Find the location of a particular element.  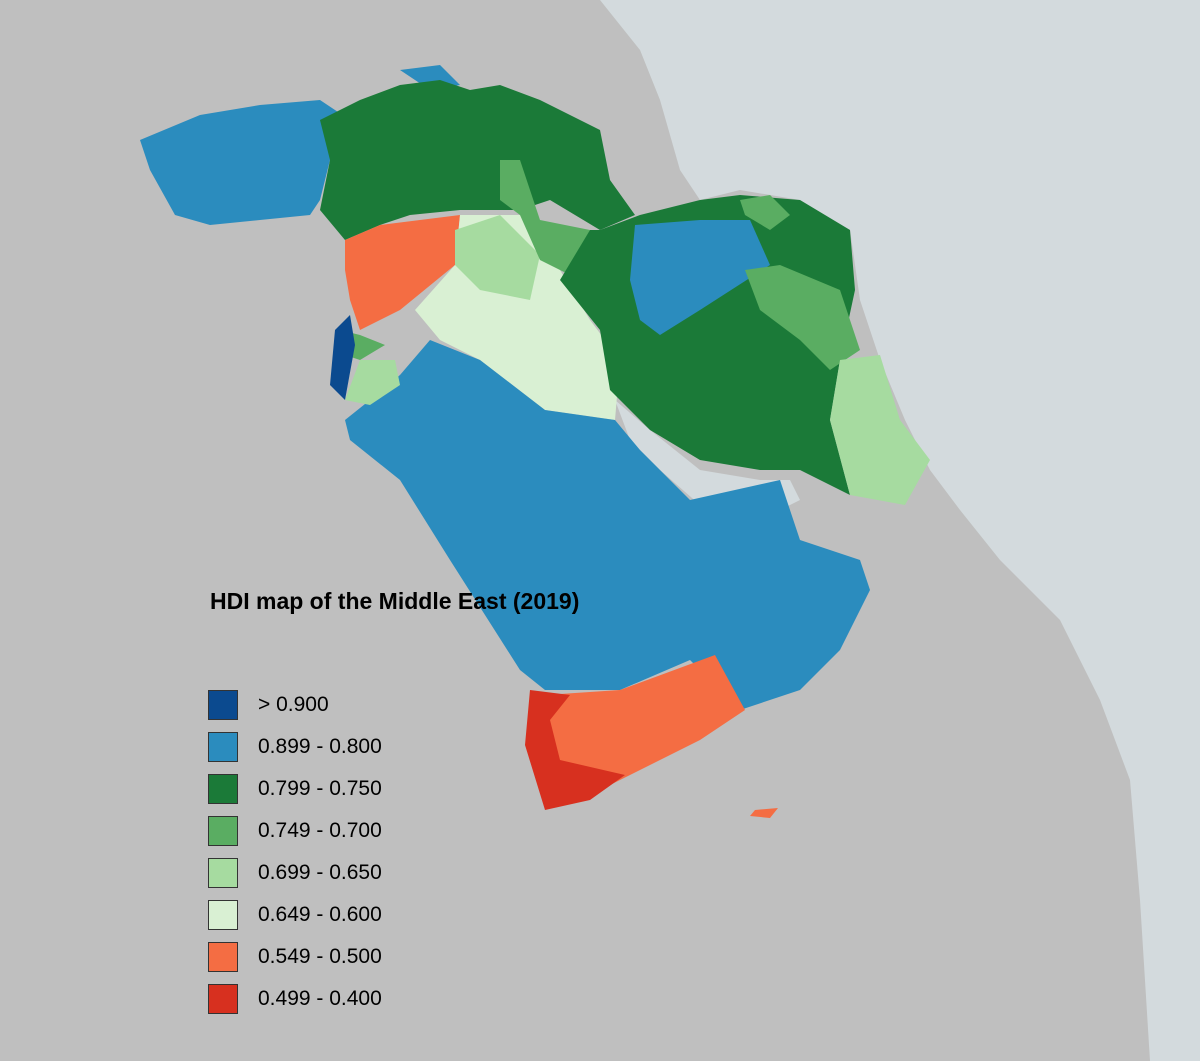

legend-item: 0.649 - 0.600 is located at coordinates (295, 915).